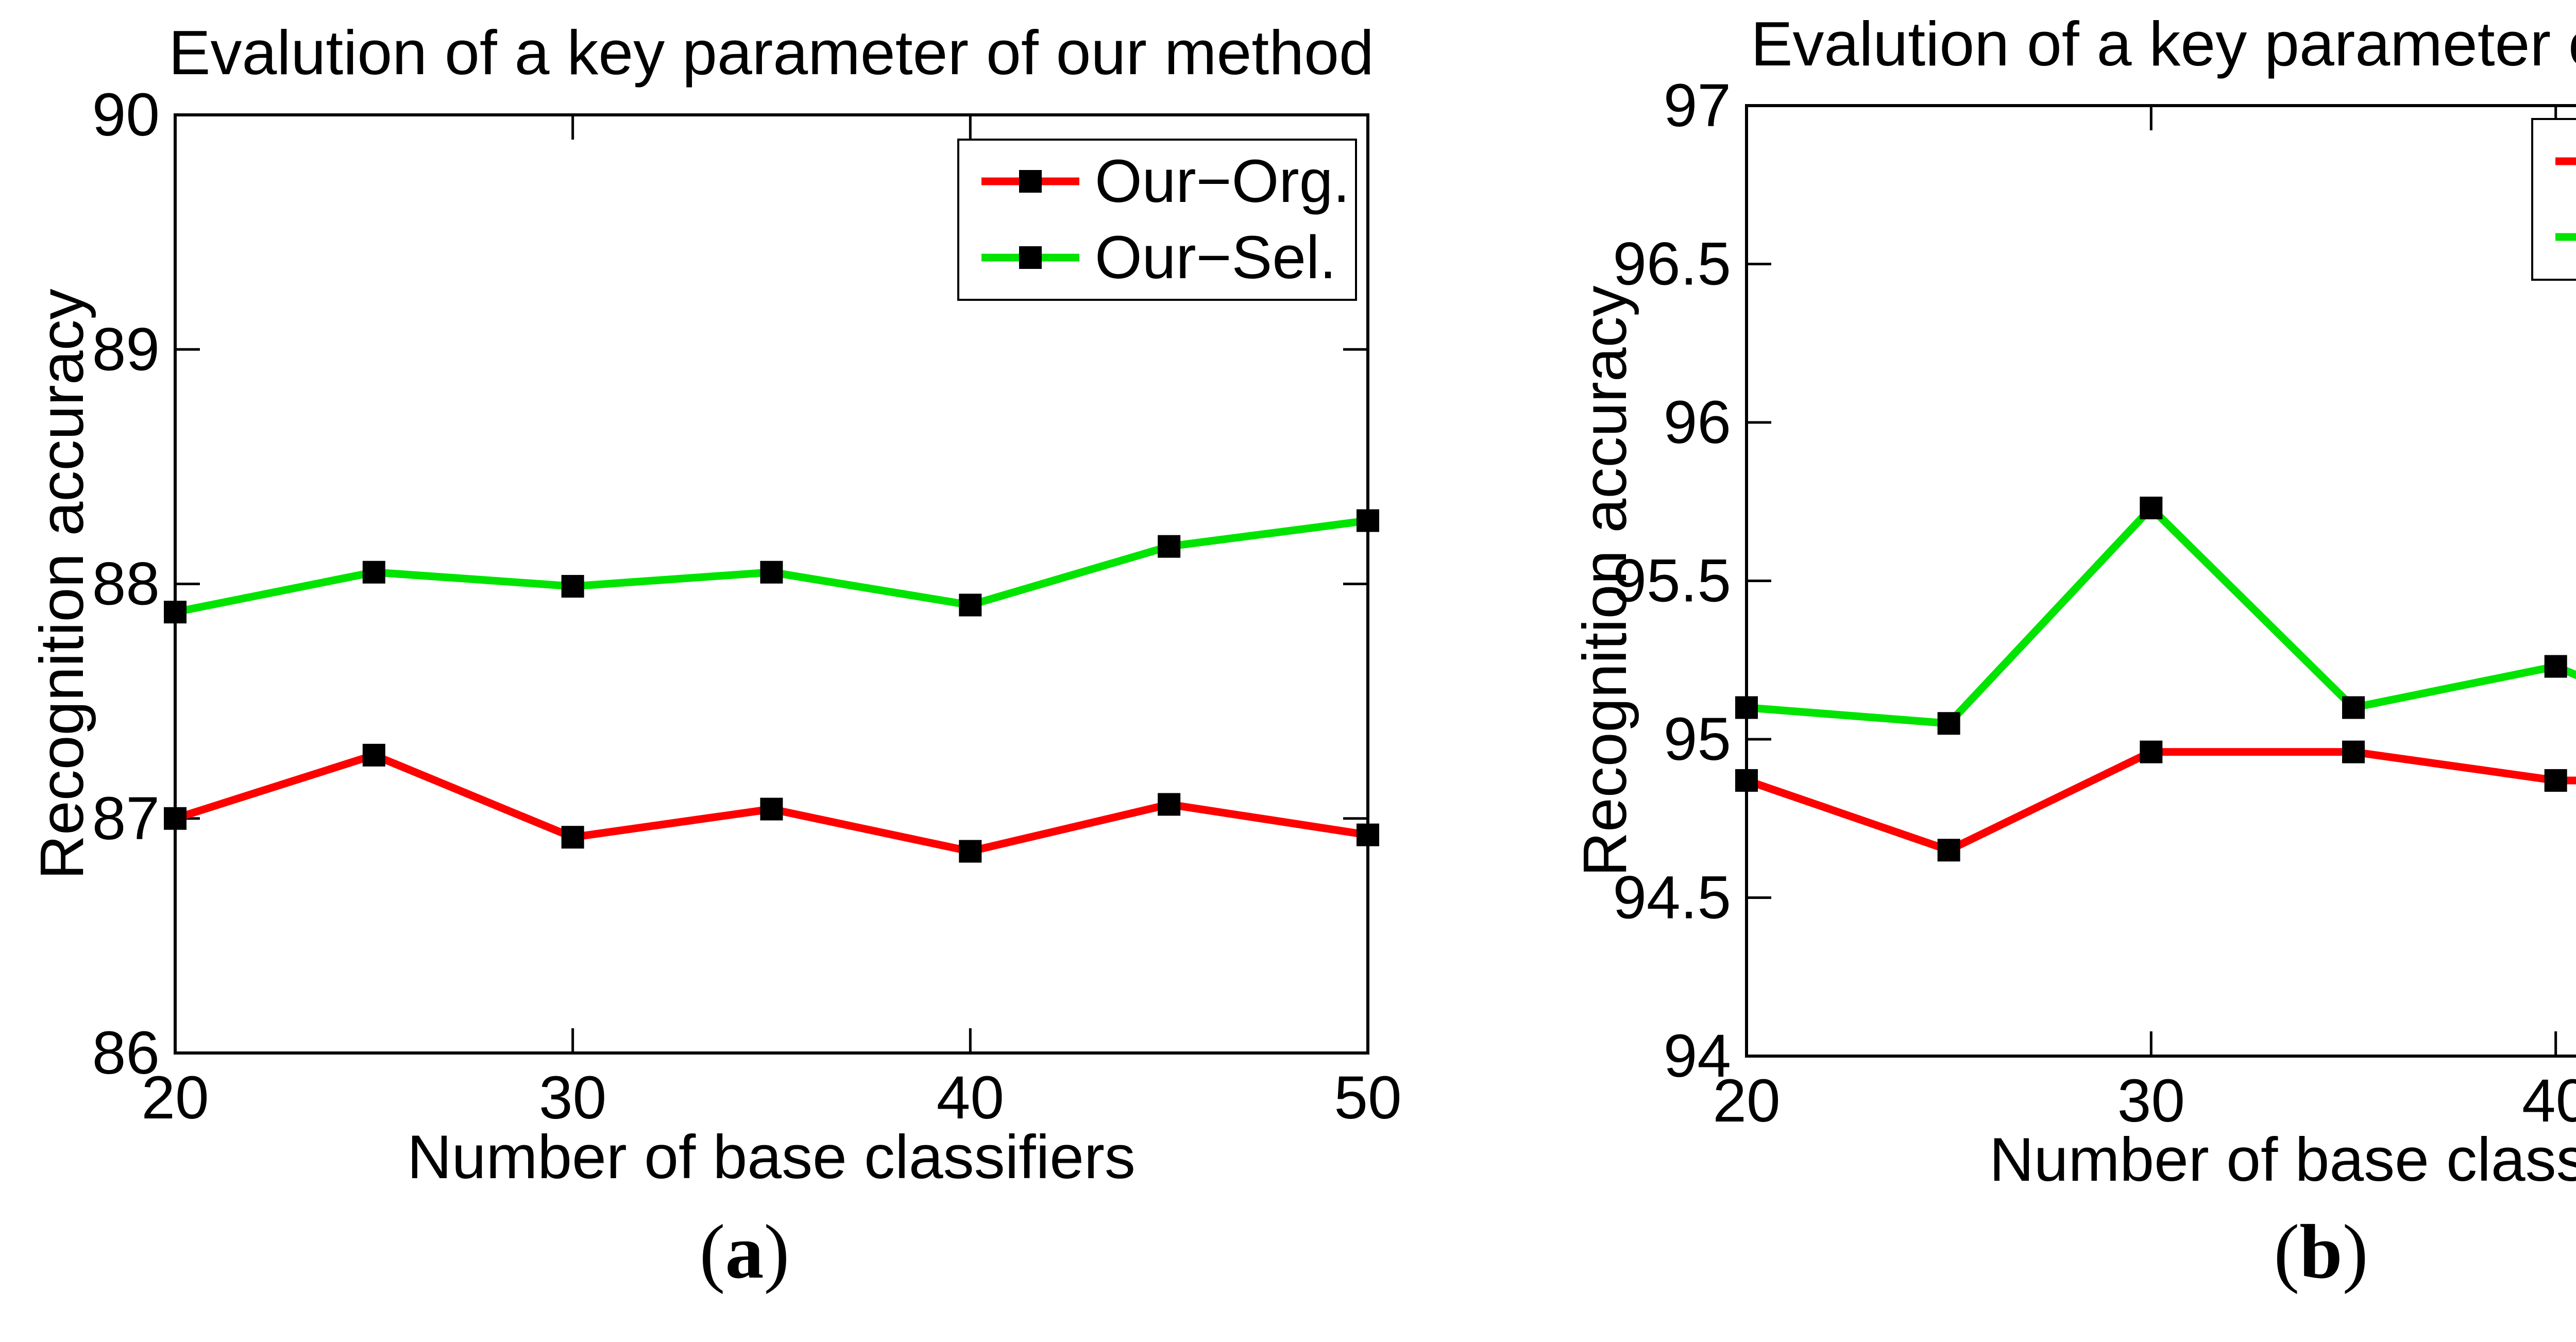  What do you see at coordinates (1697, 422) in the screenshot?
I see `chart-b-y-tick-label: 96` at bounding box center [1697, 422].